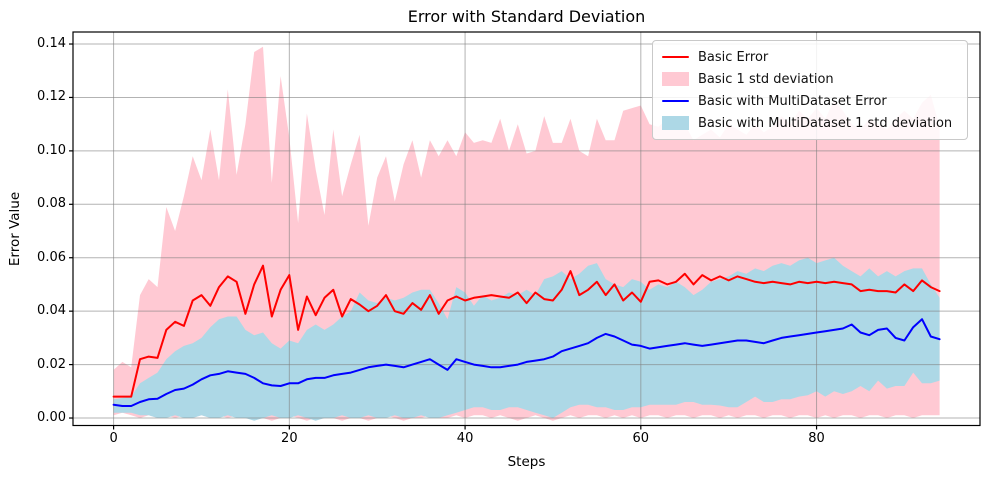  Describe the element at coordinates (675, 79) in the screenshot. I see `legend-swatch-basic-std-patch-icon` at that location.